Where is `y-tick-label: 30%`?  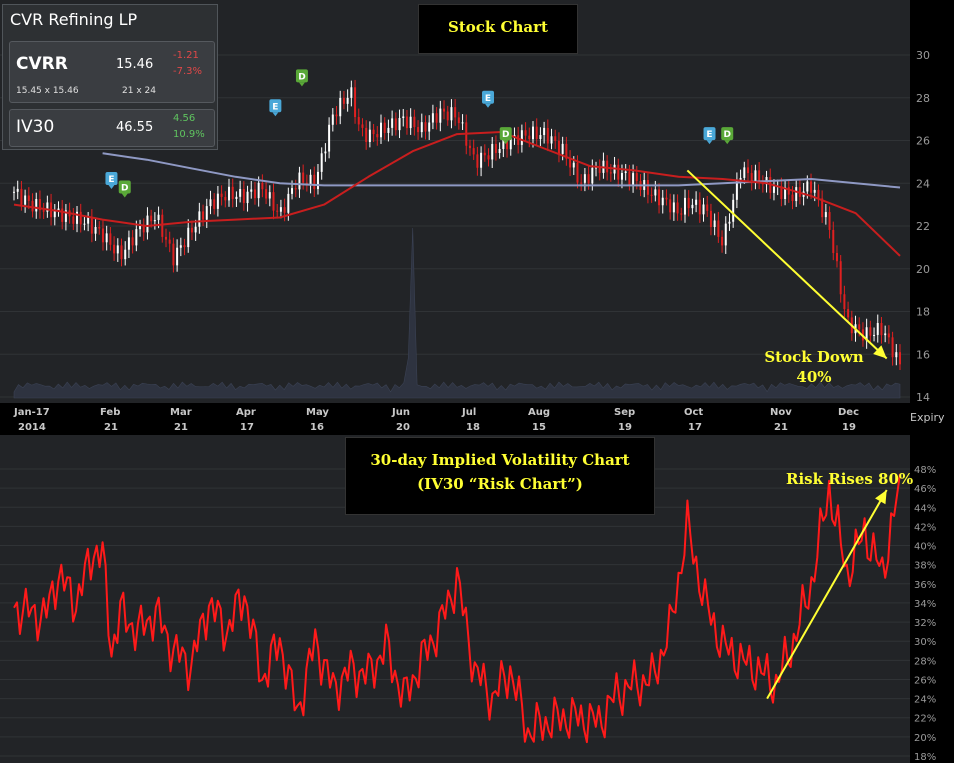 y-tick-label: 30% is located at coordinates (925, 642).